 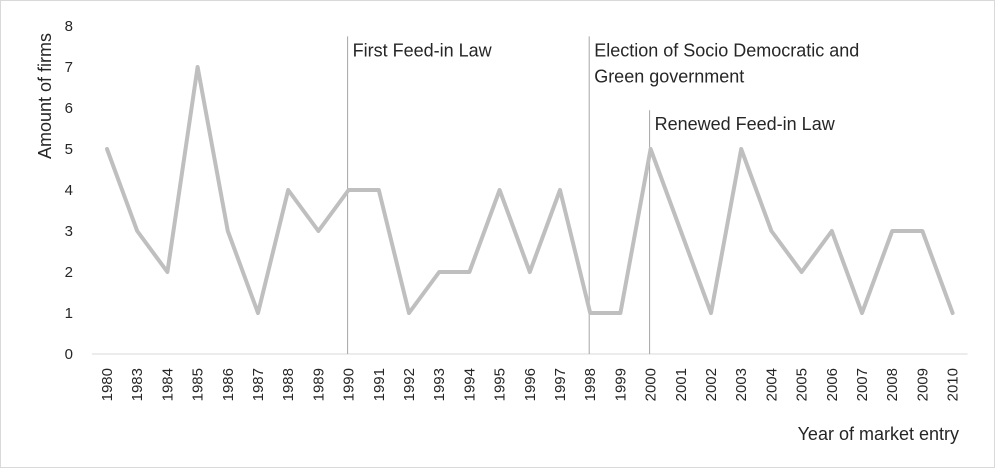 What do you see at coordinates (832, 384) in the screenshot?
I see `x-tick-label: 2006` at bounding box center [832, 384].